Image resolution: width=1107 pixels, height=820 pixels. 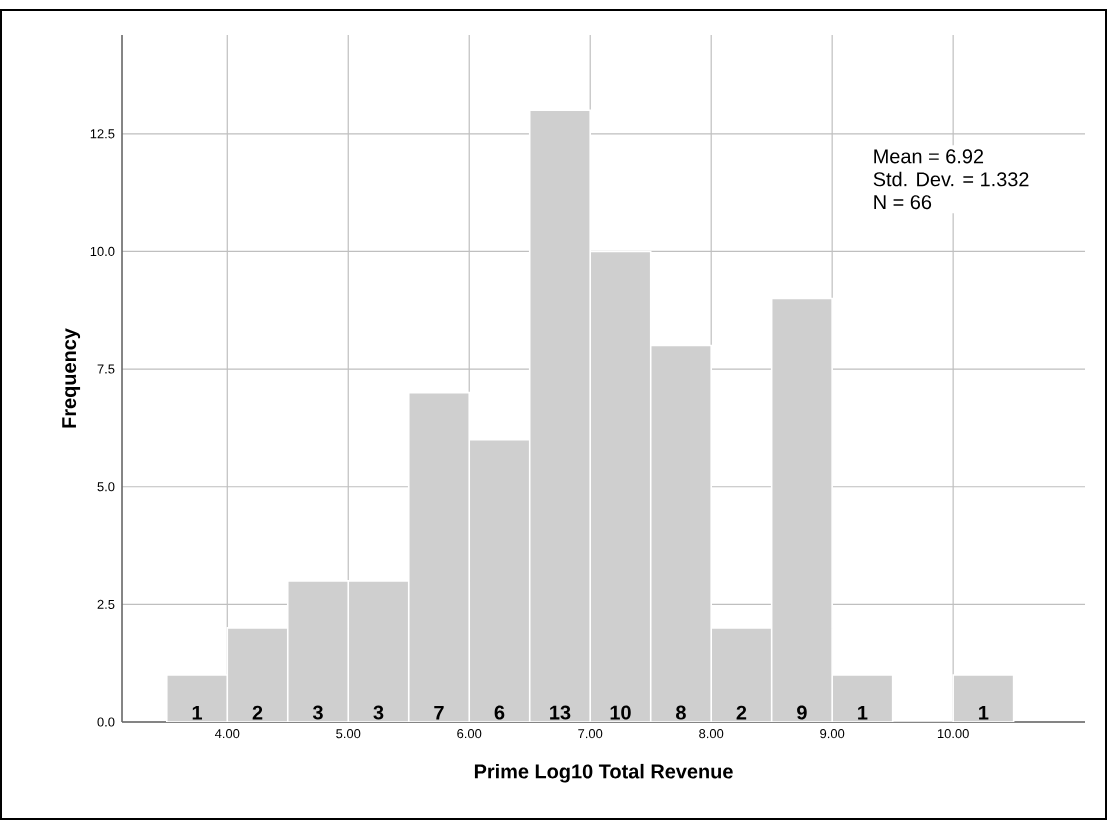 What do you see at coordinates (681, 712) in the screenshot?
I see `data-label: 8` at bounding box center [681, 712].